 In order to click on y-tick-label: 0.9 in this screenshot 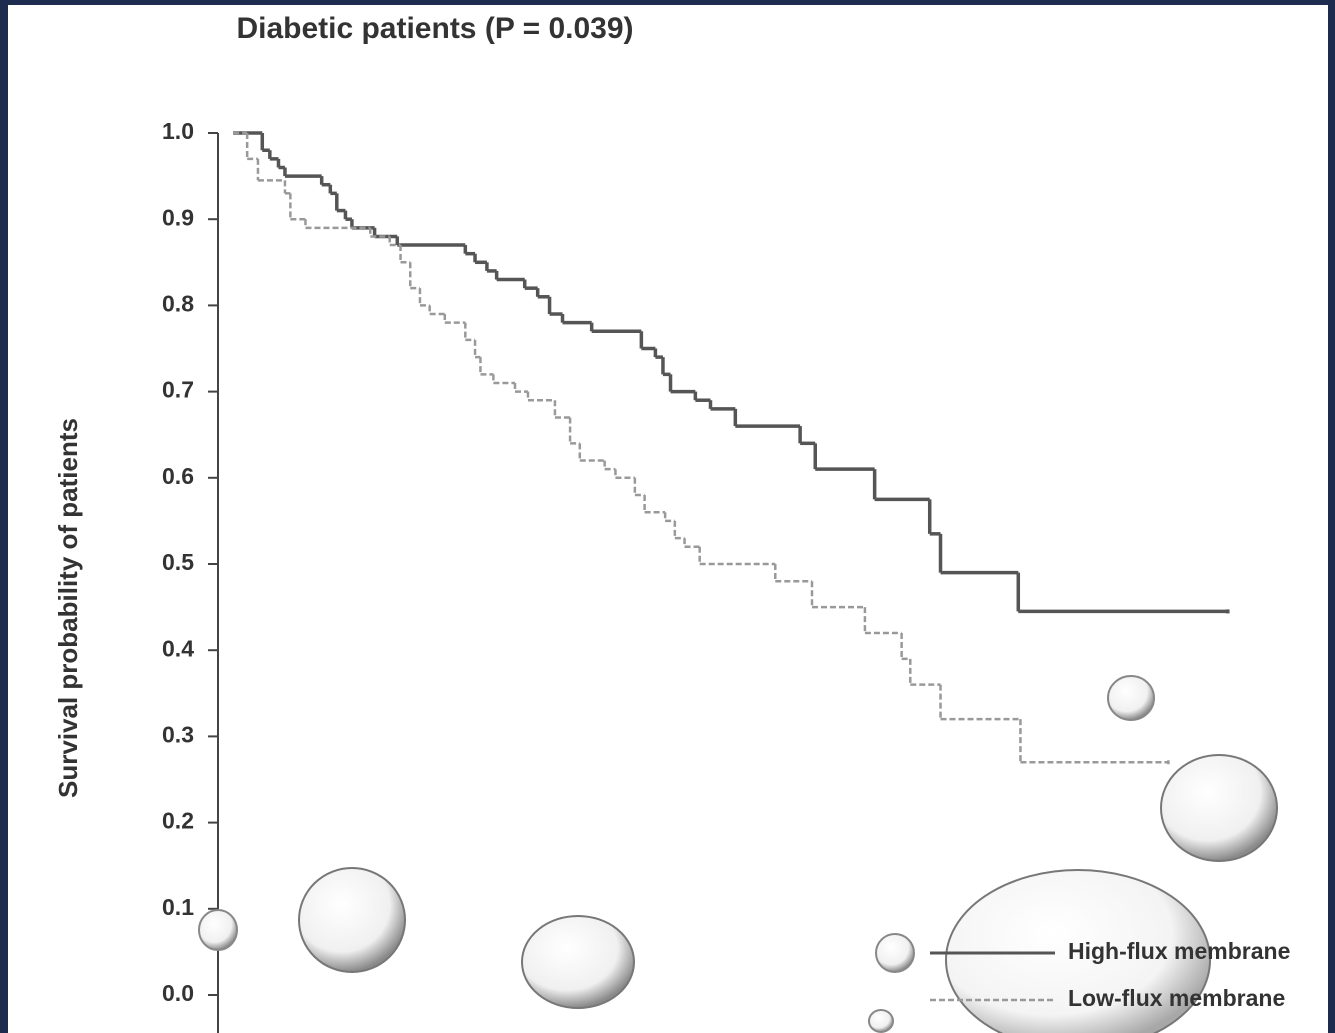, I will do `click(178, 217)`.